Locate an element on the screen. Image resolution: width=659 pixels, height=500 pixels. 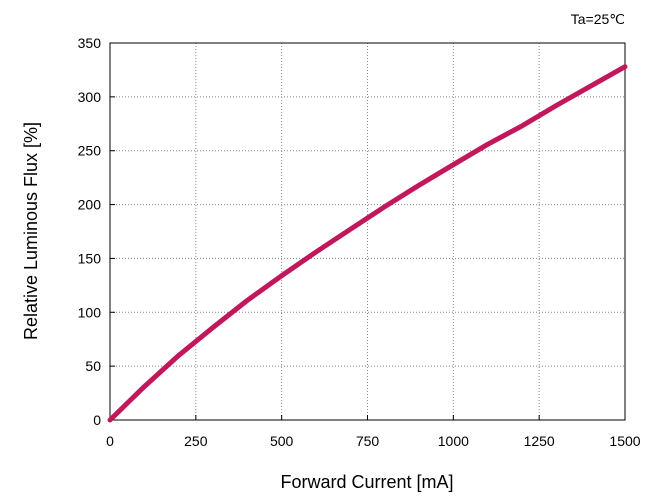
x-tick-label-2: 500 is located at coordinates (282, 441).